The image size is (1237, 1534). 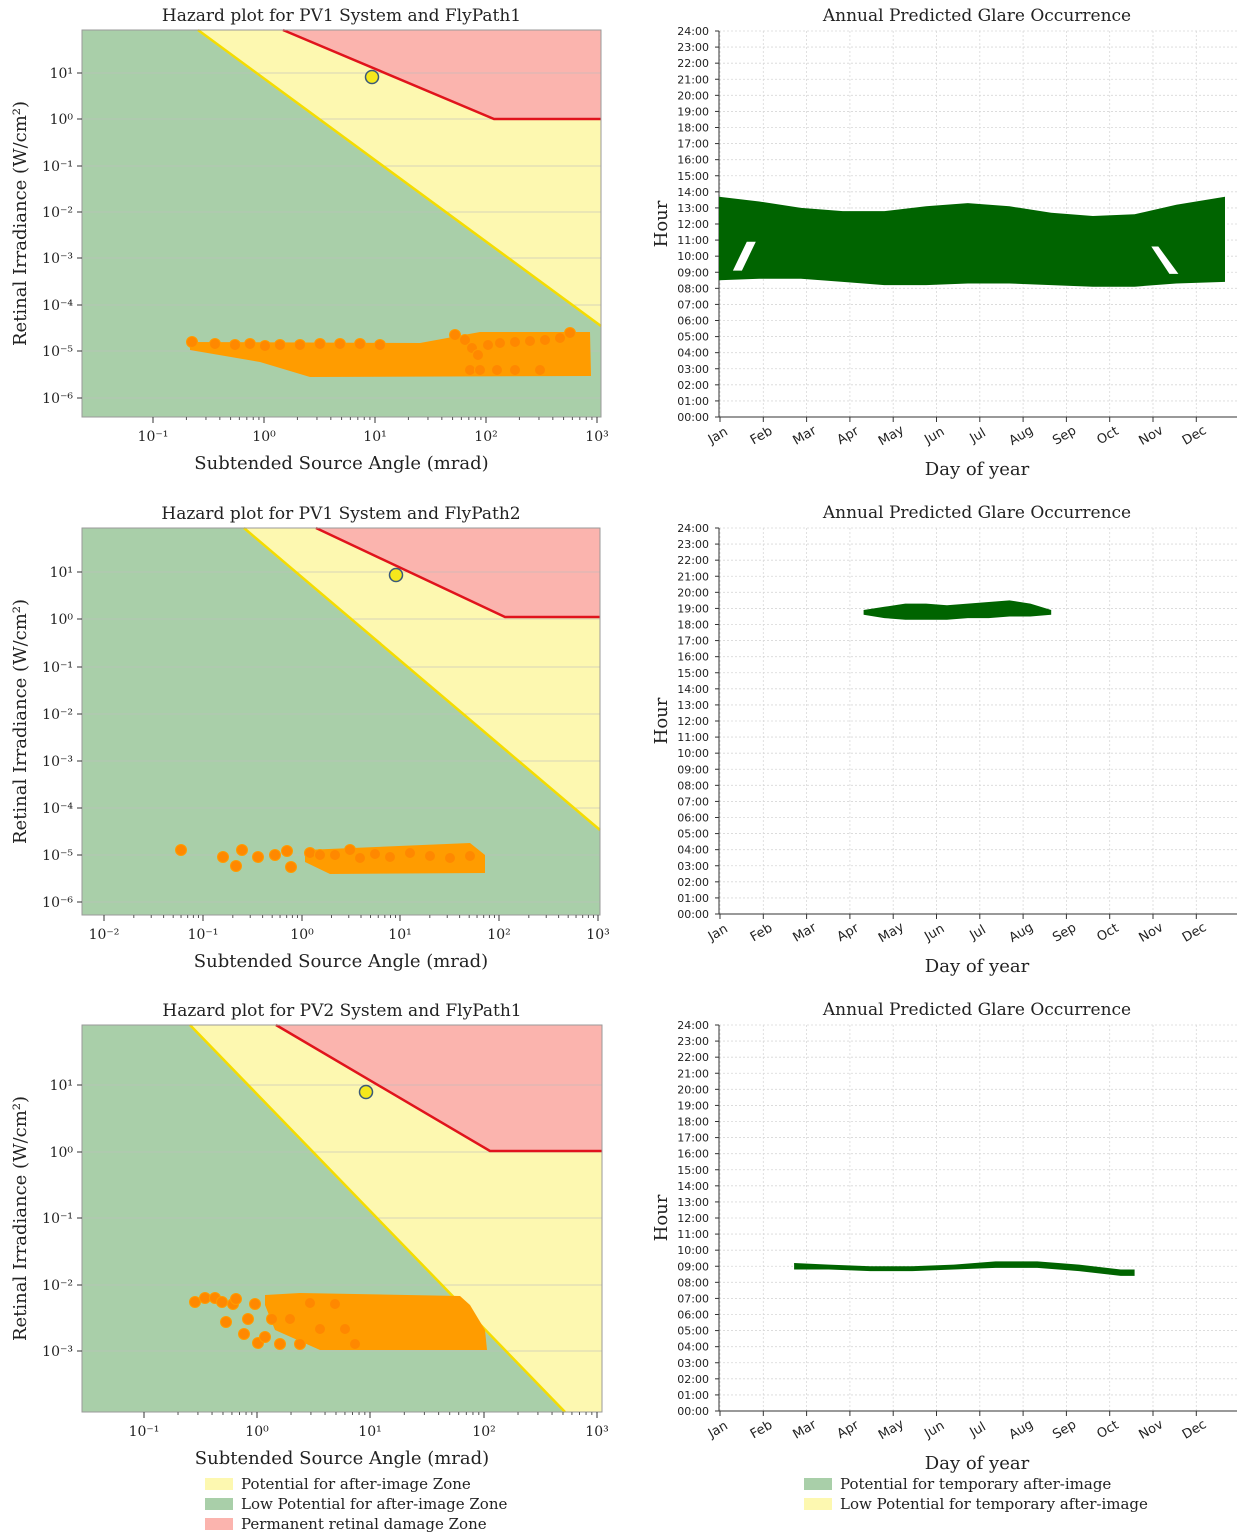 What do you see at coordinates (761, 1430) in the screenshot?
I see `month-tick-label: Feb` at bounding box center [761, 1430].